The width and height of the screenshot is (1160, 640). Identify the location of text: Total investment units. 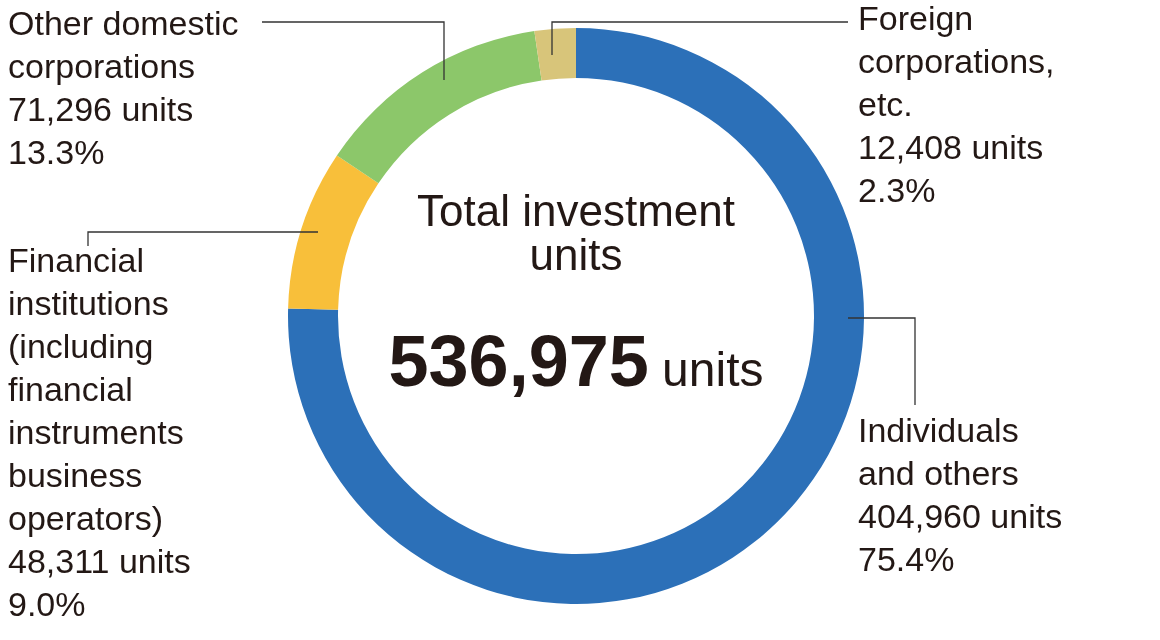
(576, 232).